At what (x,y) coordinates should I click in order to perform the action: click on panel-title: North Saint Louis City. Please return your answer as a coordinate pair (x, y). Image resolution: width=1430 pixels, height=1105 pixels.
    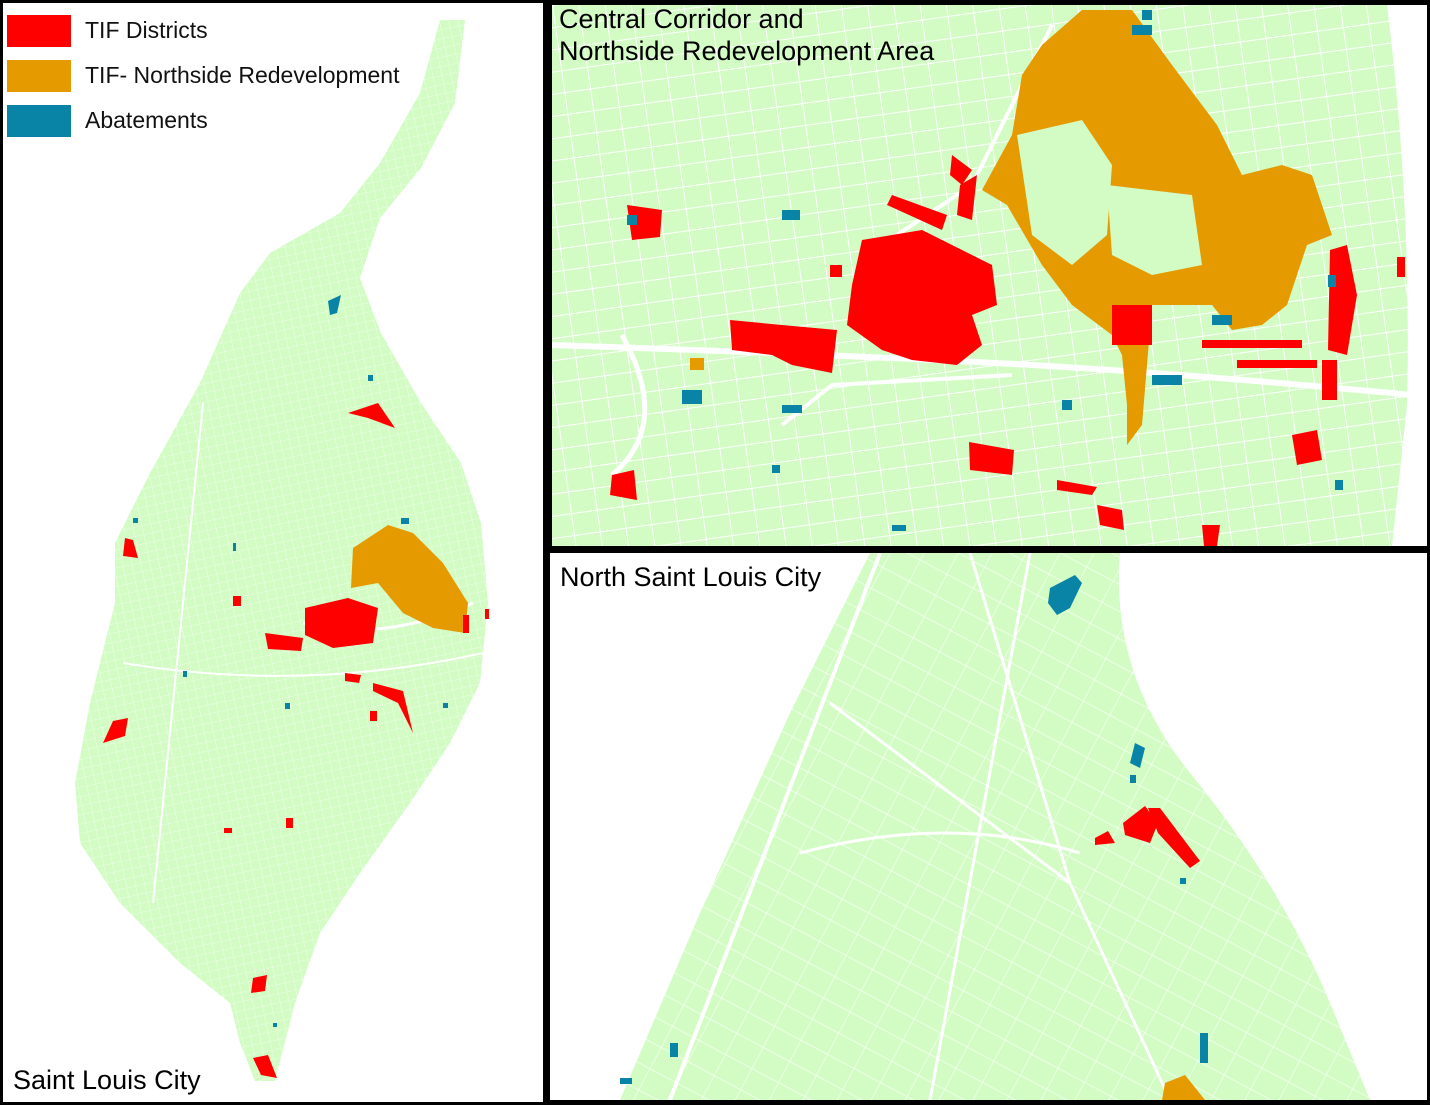
    Looking at the image, I should click on (691, 577).